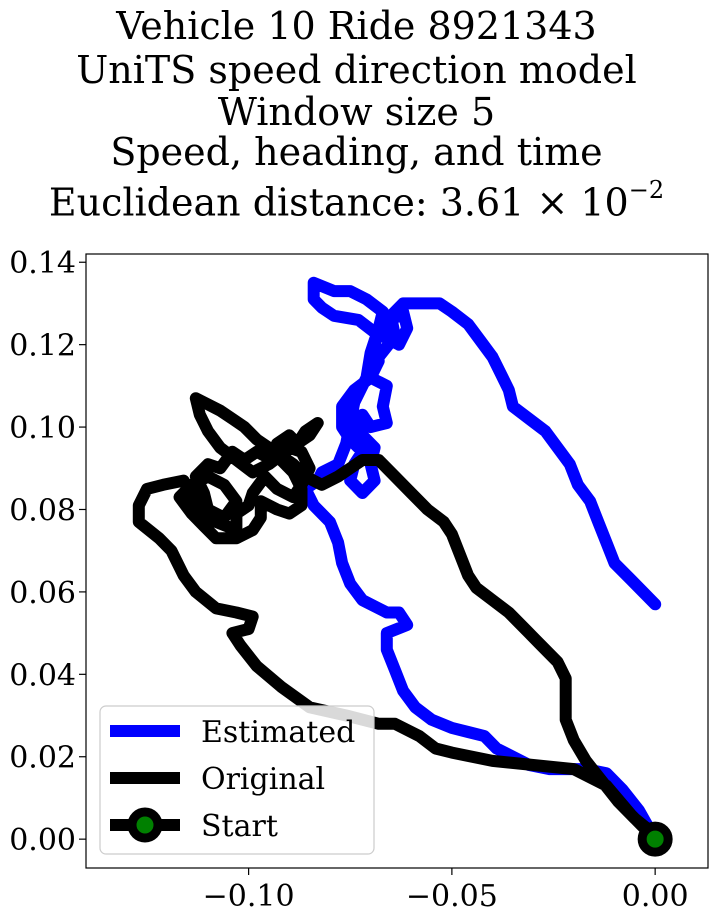 The width and height of the screenshot is (713, 916). What do you see at coordinates (356, 26) in the screenshot?
I see `title-line-1: Vehicle 10 Ride 8921343` at bounding box center [356, 26].